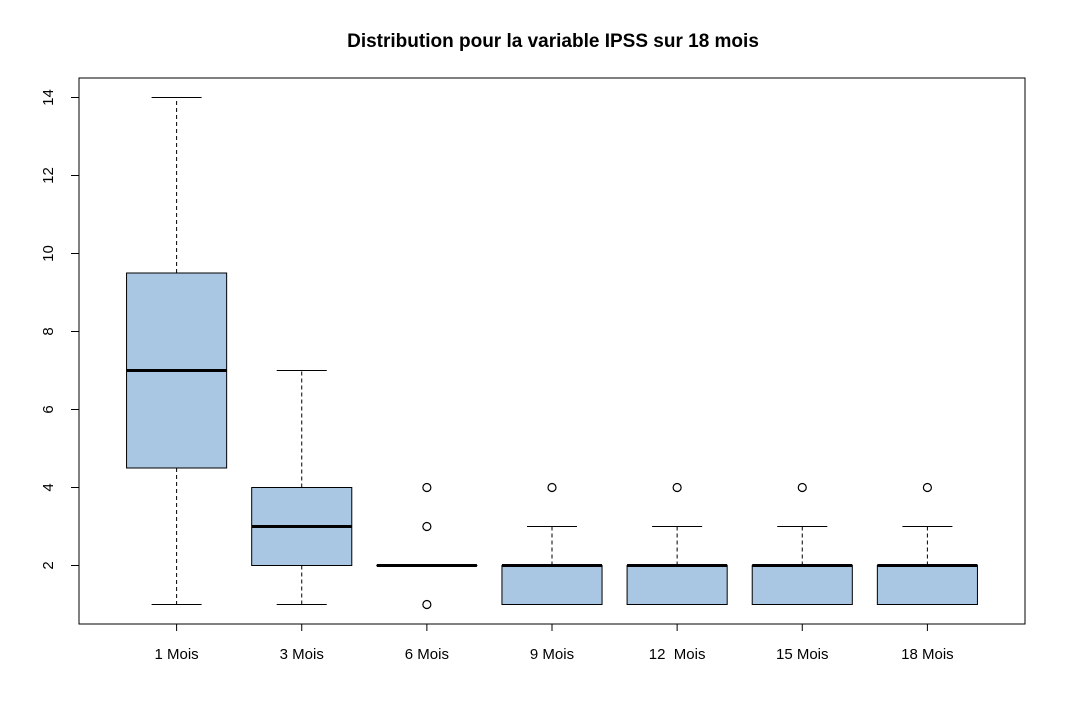  I want to click on y-tick-label: 6, so click(48, 409).